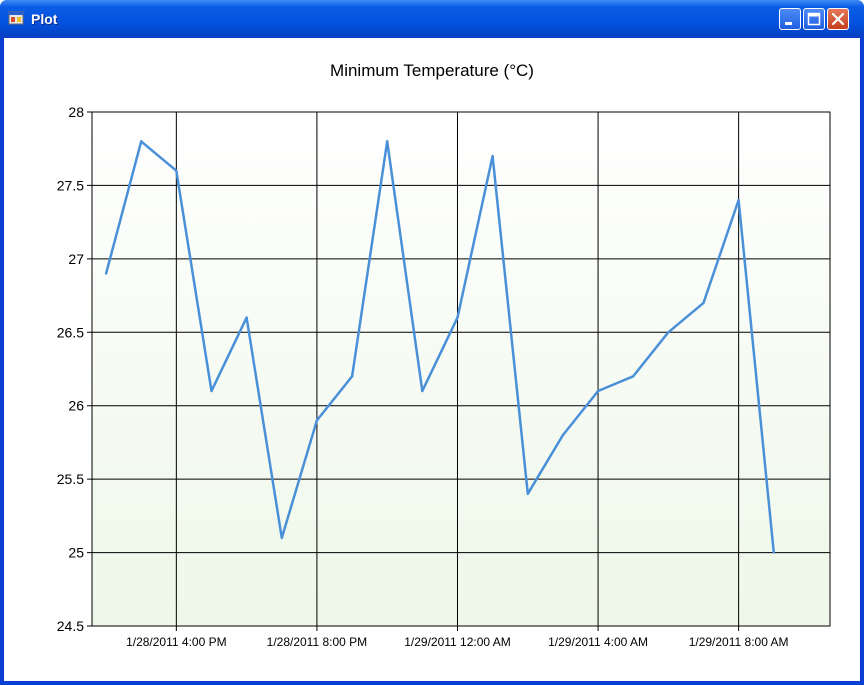 The image size is (864, 685). What do you see at coordinates (317, 642) in the screenshot?
I see `x-tick-label: 1/28/2011 8:00 PM` at bounding box center [317, 642].